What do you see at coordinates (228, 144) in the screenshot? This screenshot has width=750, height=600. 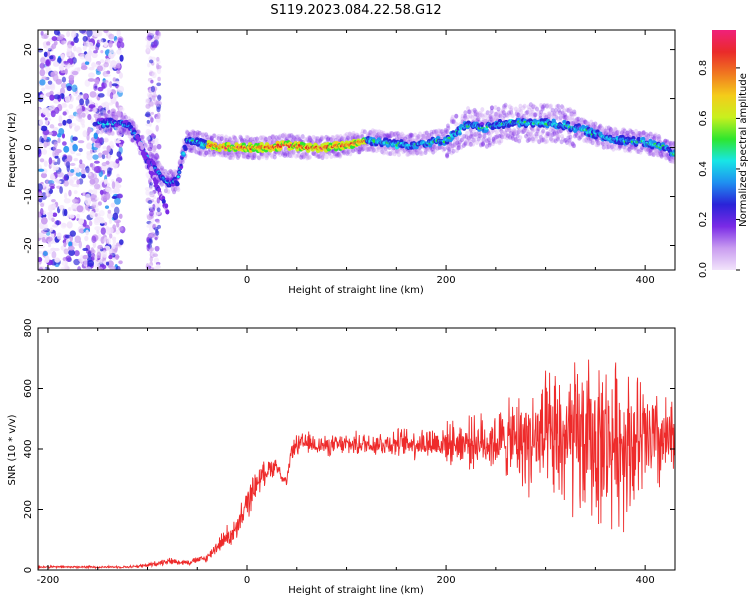 I see `spectrogram-ridge-core` at bounding box center [228, 144].